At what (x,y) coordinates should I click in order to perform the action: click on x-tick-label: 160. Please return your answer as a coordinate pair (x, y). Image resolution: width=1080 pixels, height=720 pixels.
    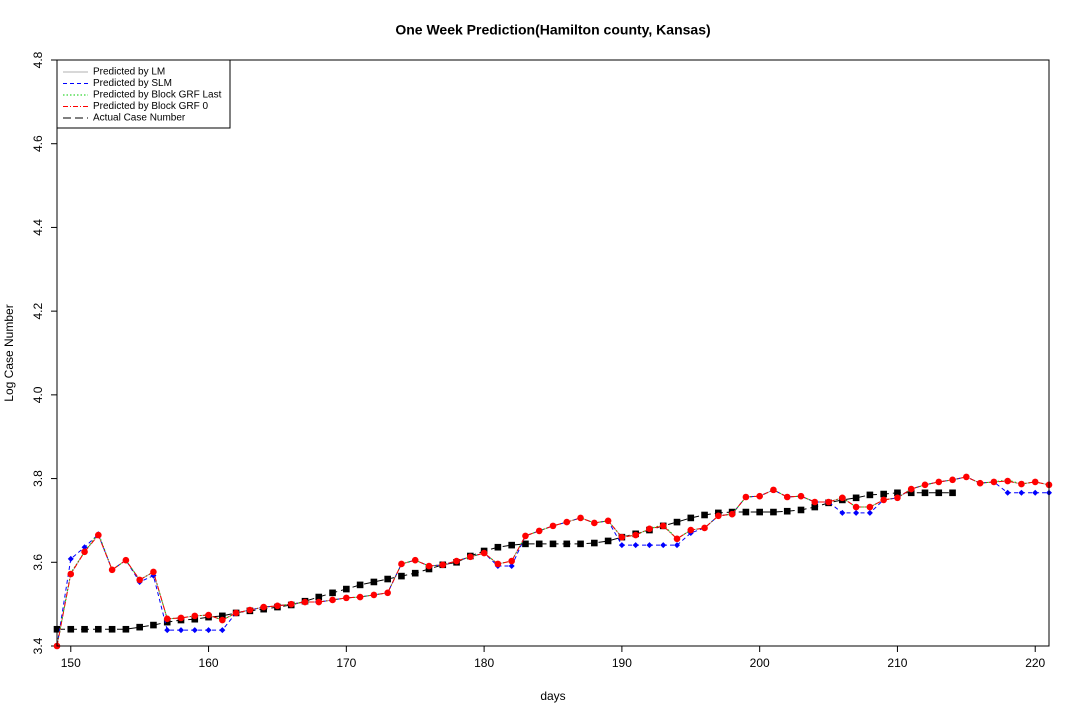
    Looking at the image, I should click on (209, 663).